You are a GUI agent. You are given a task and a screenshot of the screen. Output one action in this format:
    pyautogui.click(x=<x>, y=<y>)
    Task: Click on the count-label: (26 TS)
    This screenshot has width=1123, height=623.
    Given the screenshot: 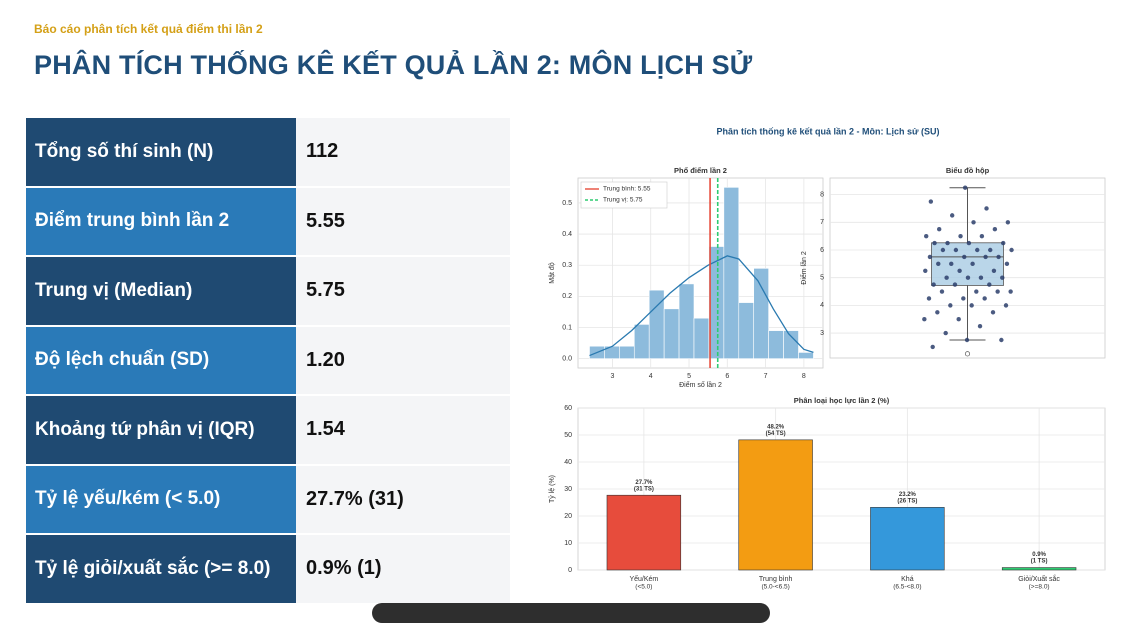 What is the action you would take?
    pyautogui.click(x=907, y=501)
    